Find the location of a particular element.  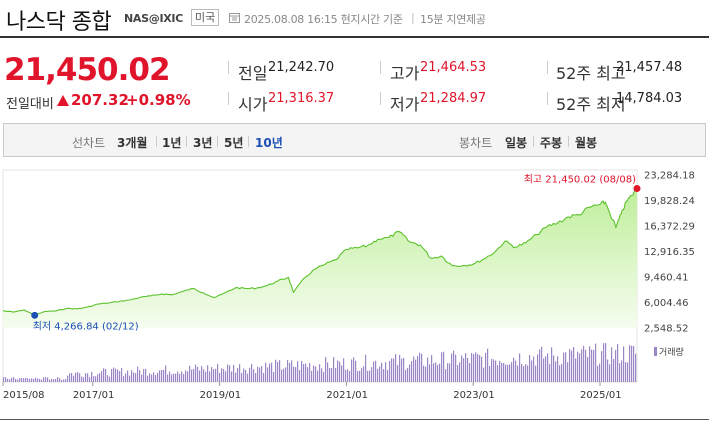

weekly-candle-button: 주봉 is located at coordinates (551, 143).